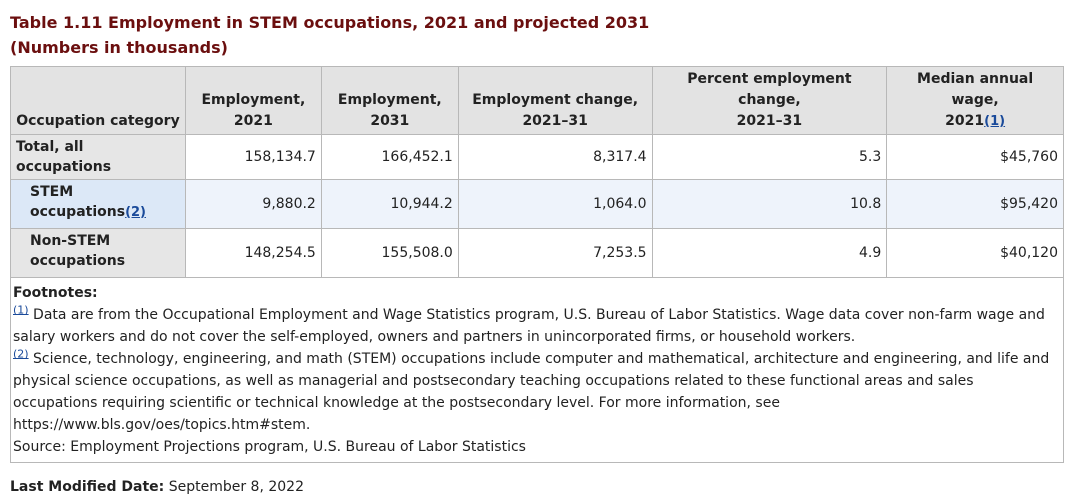 The image size is (1080, 495). Describe the element at coordinates (975, 157) in the screenshot. I see `cell-median-wage: $45,760` at that location.